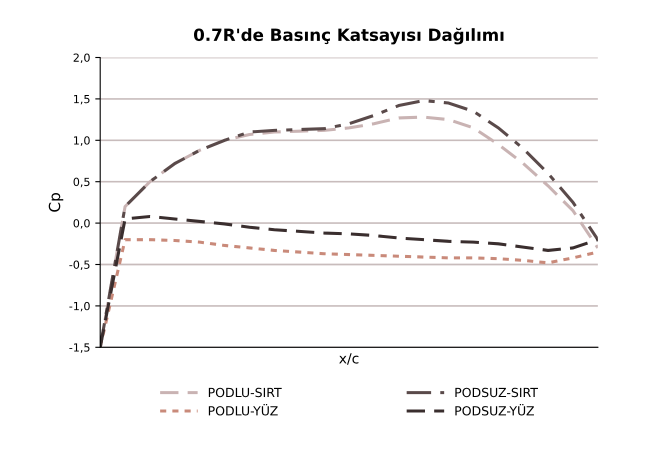 Image resolution: width=668 pixels, height=460 pixels. Describe the element at coordinates (348, 359) in the screenshot. I see `x-axis-title: x/c` at that location.